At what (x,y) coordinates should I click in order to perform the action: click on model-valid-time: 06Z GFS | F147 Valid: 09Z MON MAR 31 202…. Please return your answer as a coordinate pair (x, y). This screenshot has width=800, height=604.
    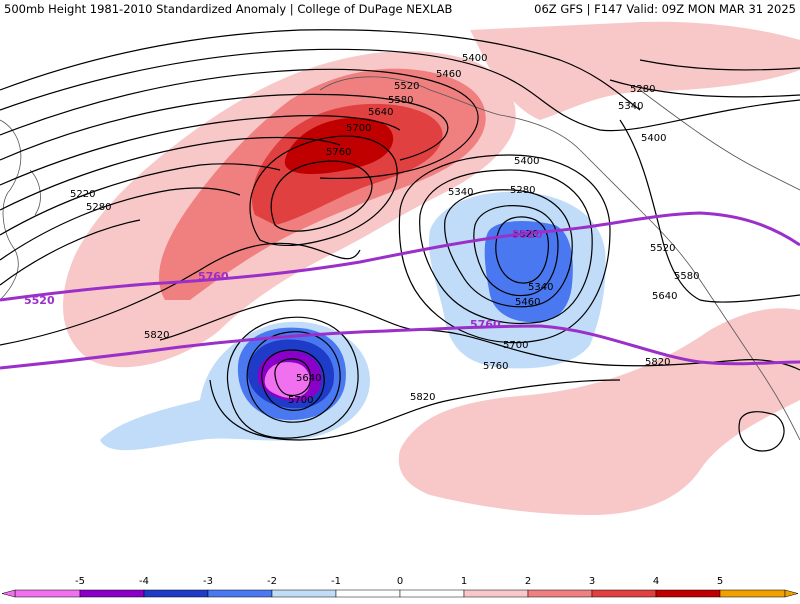
    Looking at the image, I should click on (665, 9).